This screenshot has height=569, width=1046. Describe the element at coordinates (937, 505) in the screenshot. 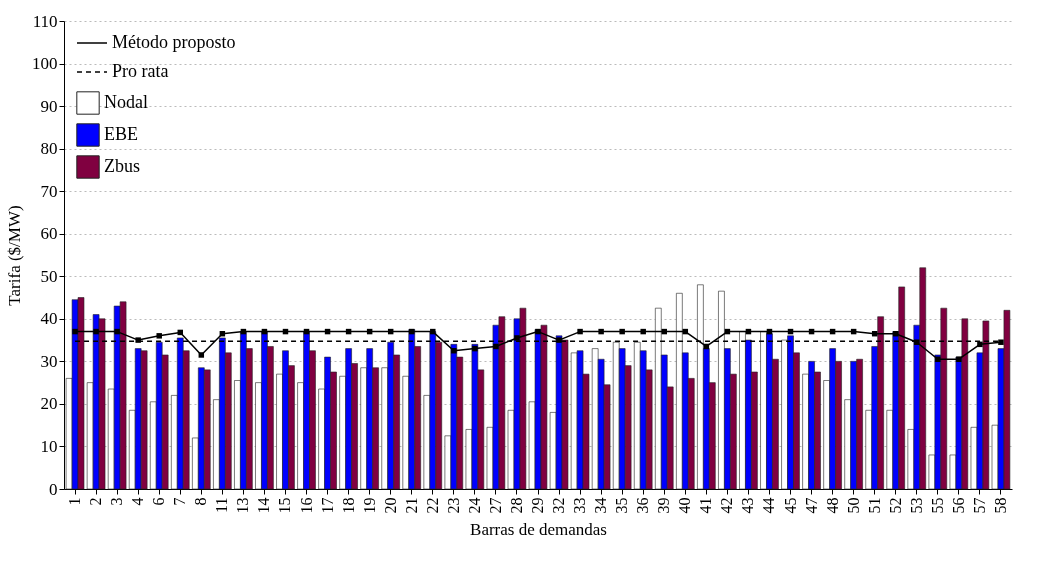

I see `x-tick-label: 55` at that location.